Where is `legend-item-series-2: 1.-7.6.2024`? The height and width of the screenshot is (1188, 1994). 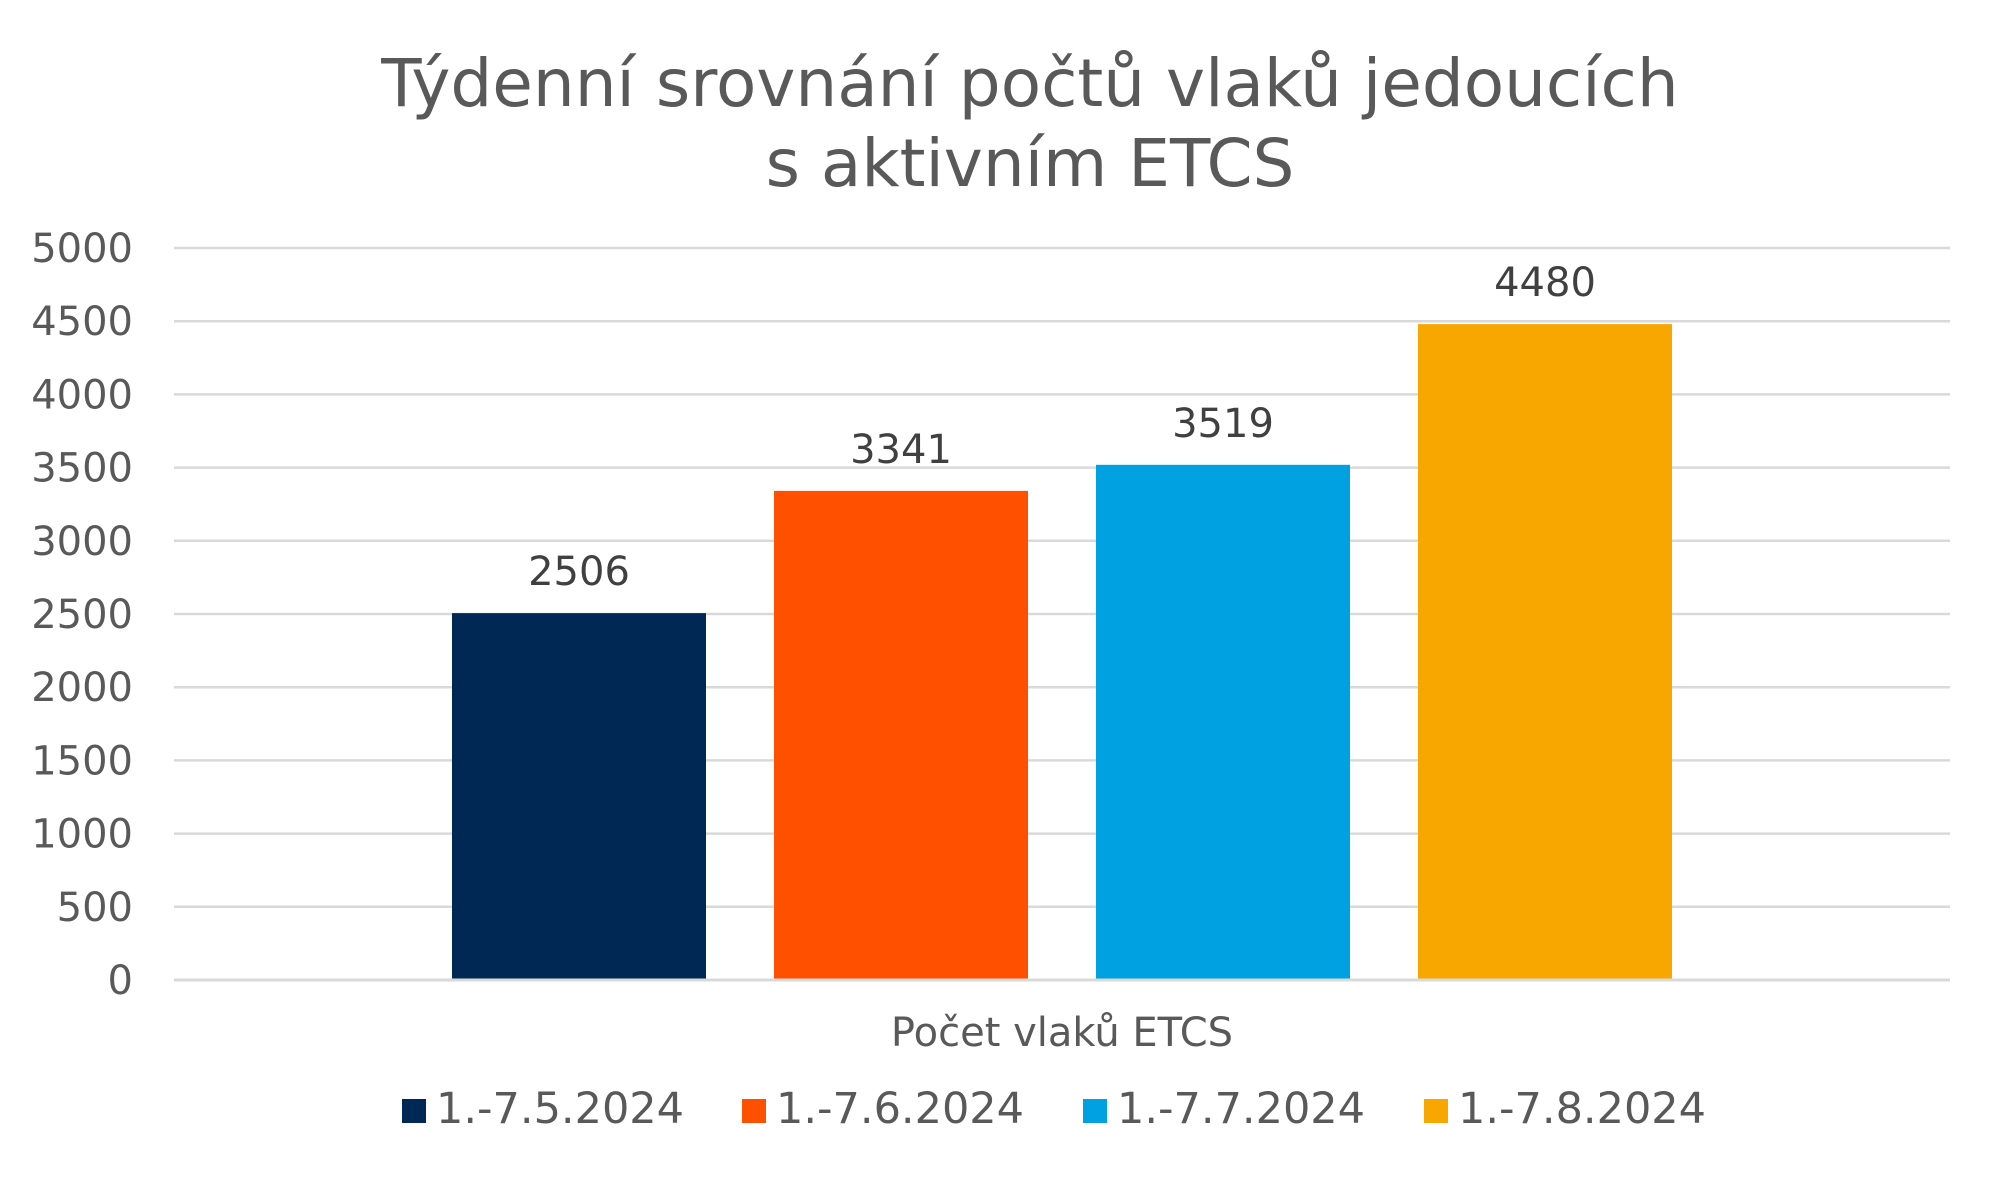 legend-item-series-2: 1.-7.6.2024 is located at coordinates (883, 1109).